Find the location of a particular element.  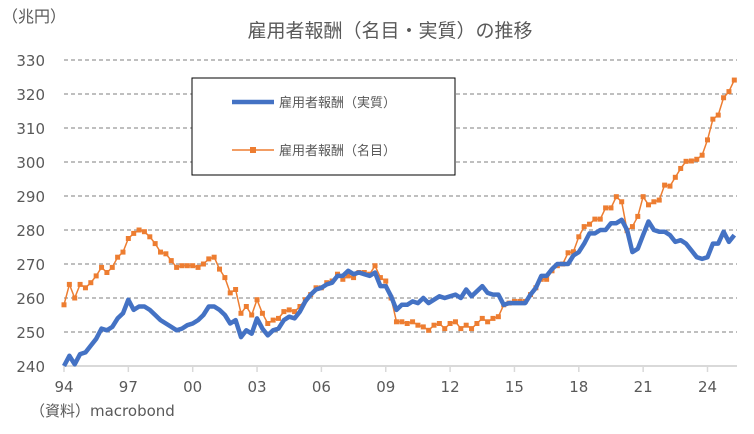

legend-label-nominal: 雇用者報酬（名目） is located at coordinates (337, 151).